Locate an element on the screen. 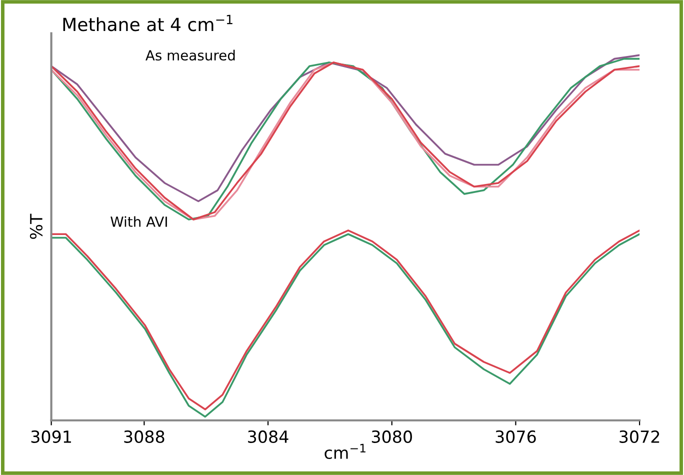 The width and height of the screenshot is (684, 475). annotation: With AVI is located at coordinates (138, 221).